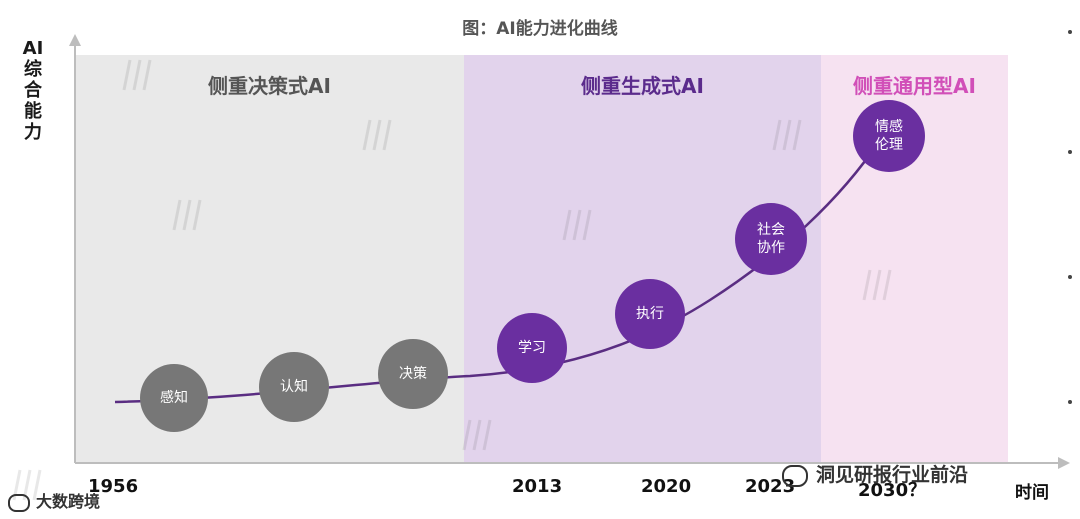 This screenshot has height=519, width=1080. Describe the element at coordinates (33, 132) in the screenshot. I see `y-axis-label-part: 力` at that location.